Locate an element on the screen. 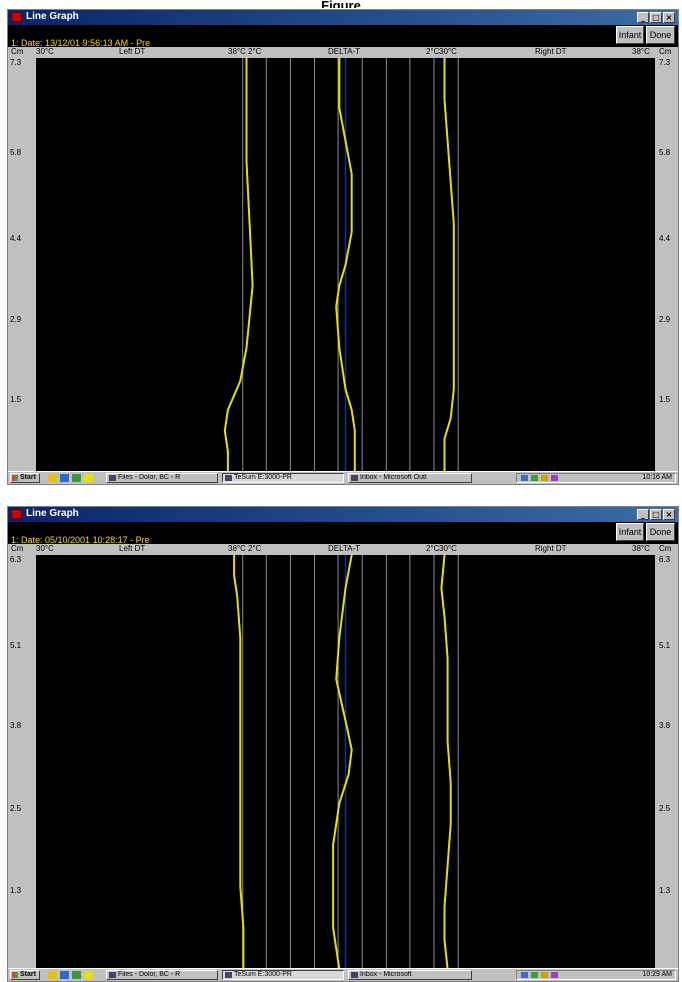 The width and height of the screenshot is (682, 982). session-date: 1: Date: 13/12/01 9:56:13 AM - Pre is located at coordinates (81, 43).